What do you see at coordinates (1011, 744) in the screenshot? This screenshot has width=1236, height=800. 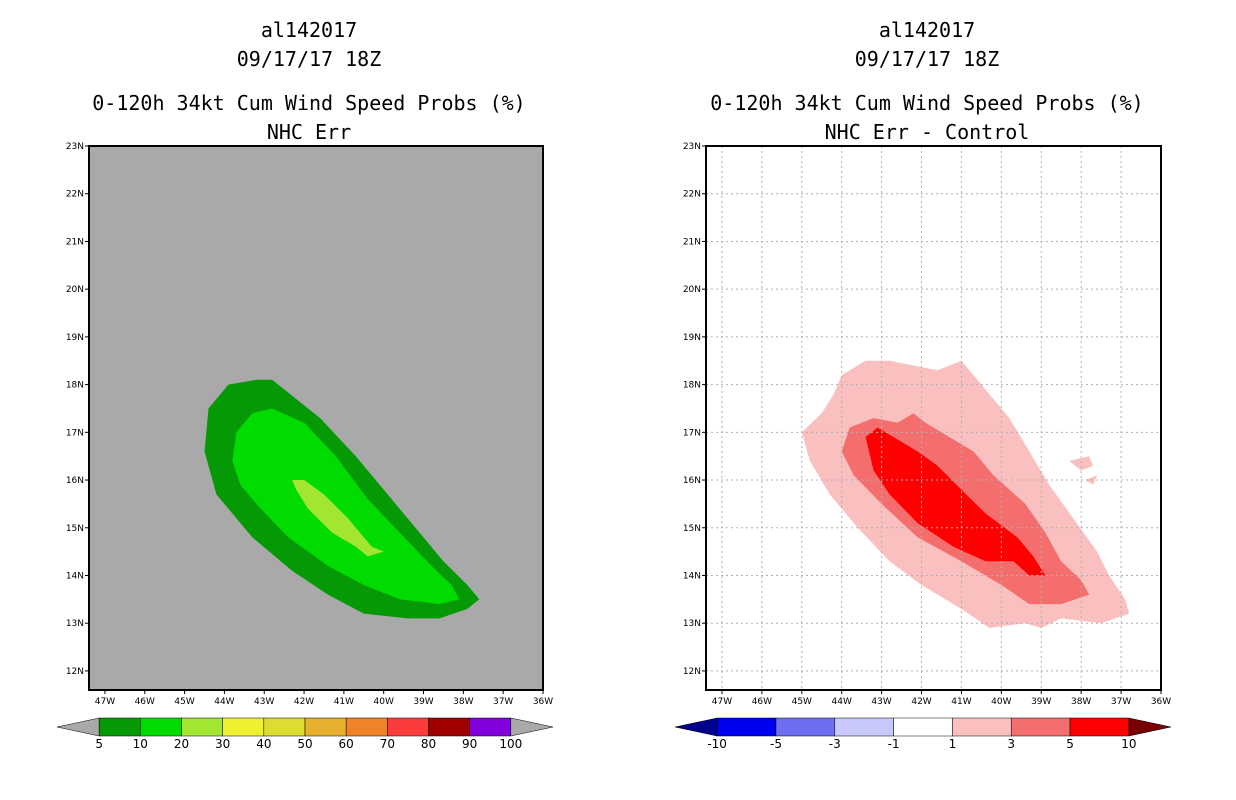 I see `colorbar-label: 3` at bounding box center [1011, 744].